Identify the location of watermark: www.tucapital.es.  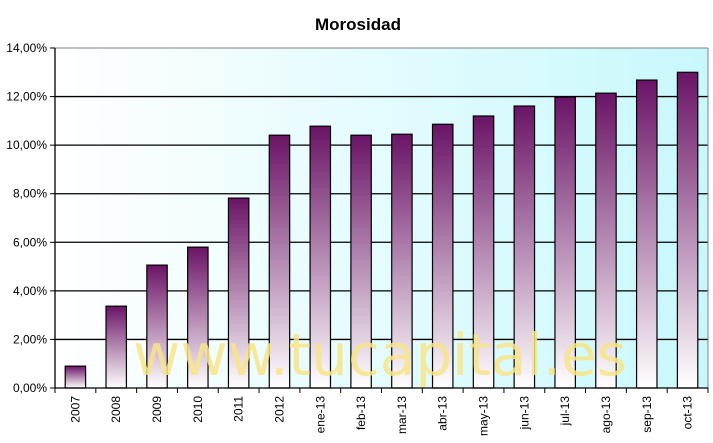
(380, 355).